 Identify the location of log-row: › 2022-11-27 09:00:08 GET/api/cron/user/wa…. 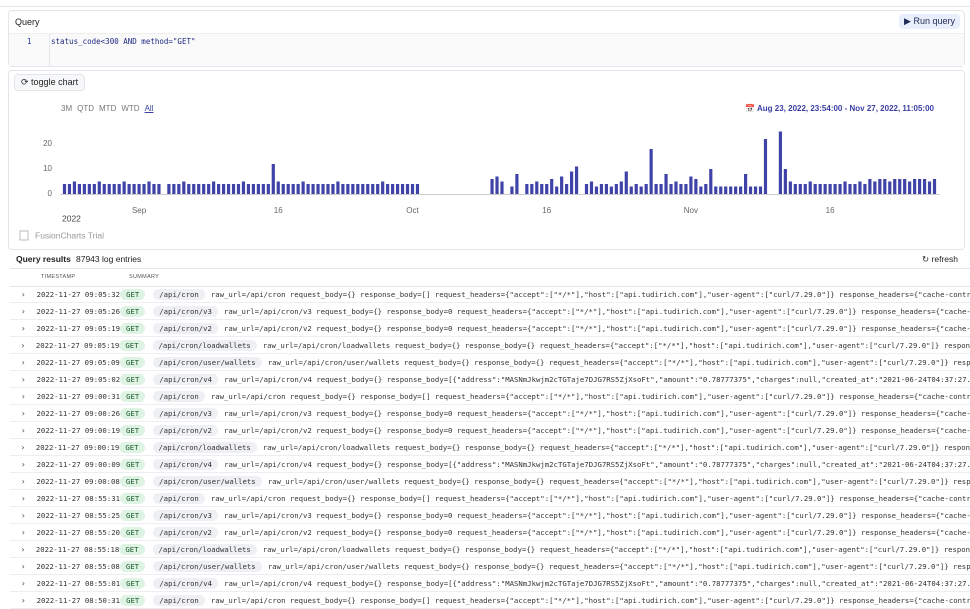
(490, 481).